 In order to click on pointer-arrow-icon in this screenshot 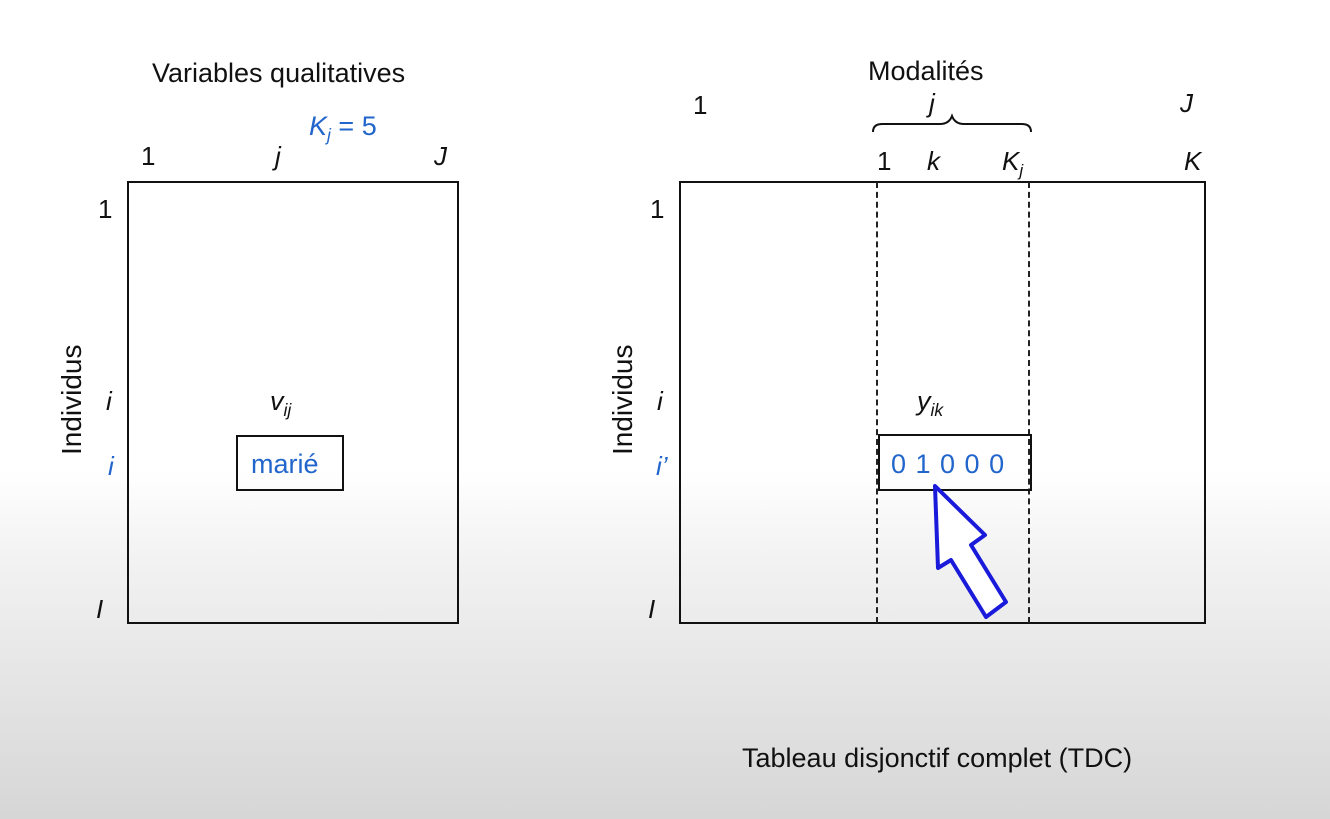, I will do `click(970, 551)`.